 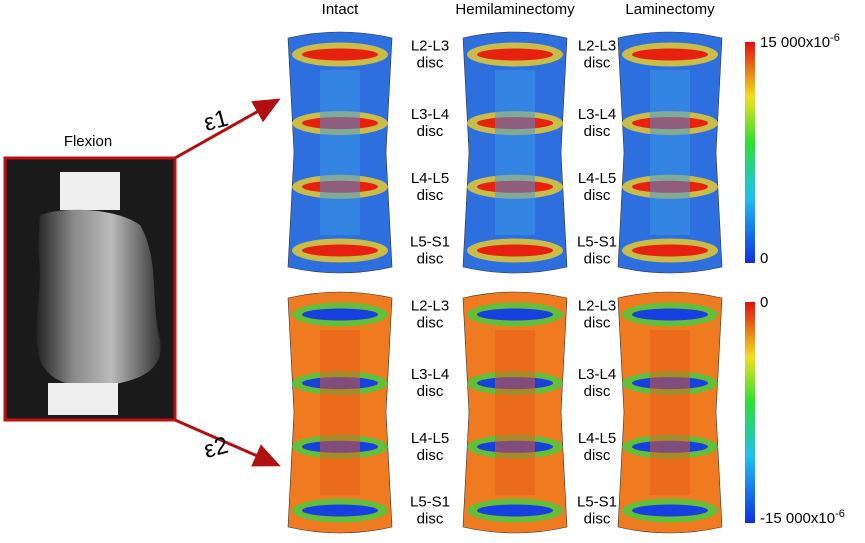 I want to click on photo-label: Flexion, so click(x=88, y=141).